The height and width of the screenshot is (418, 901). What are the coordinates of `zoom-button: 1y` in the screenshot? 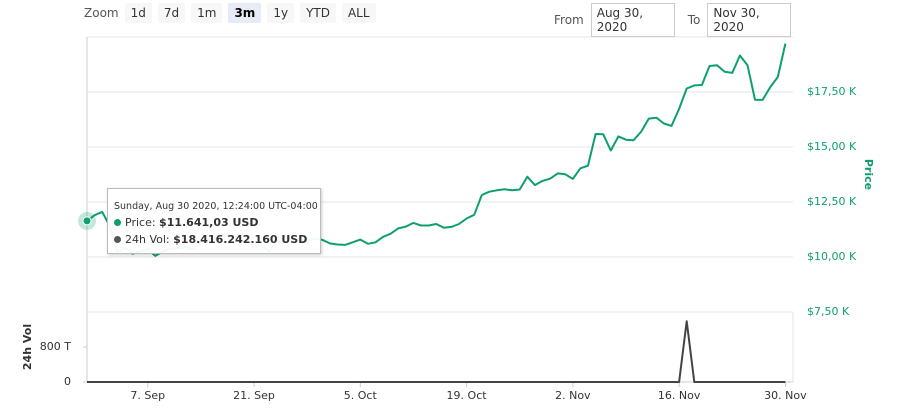 It's located at (281, 13).